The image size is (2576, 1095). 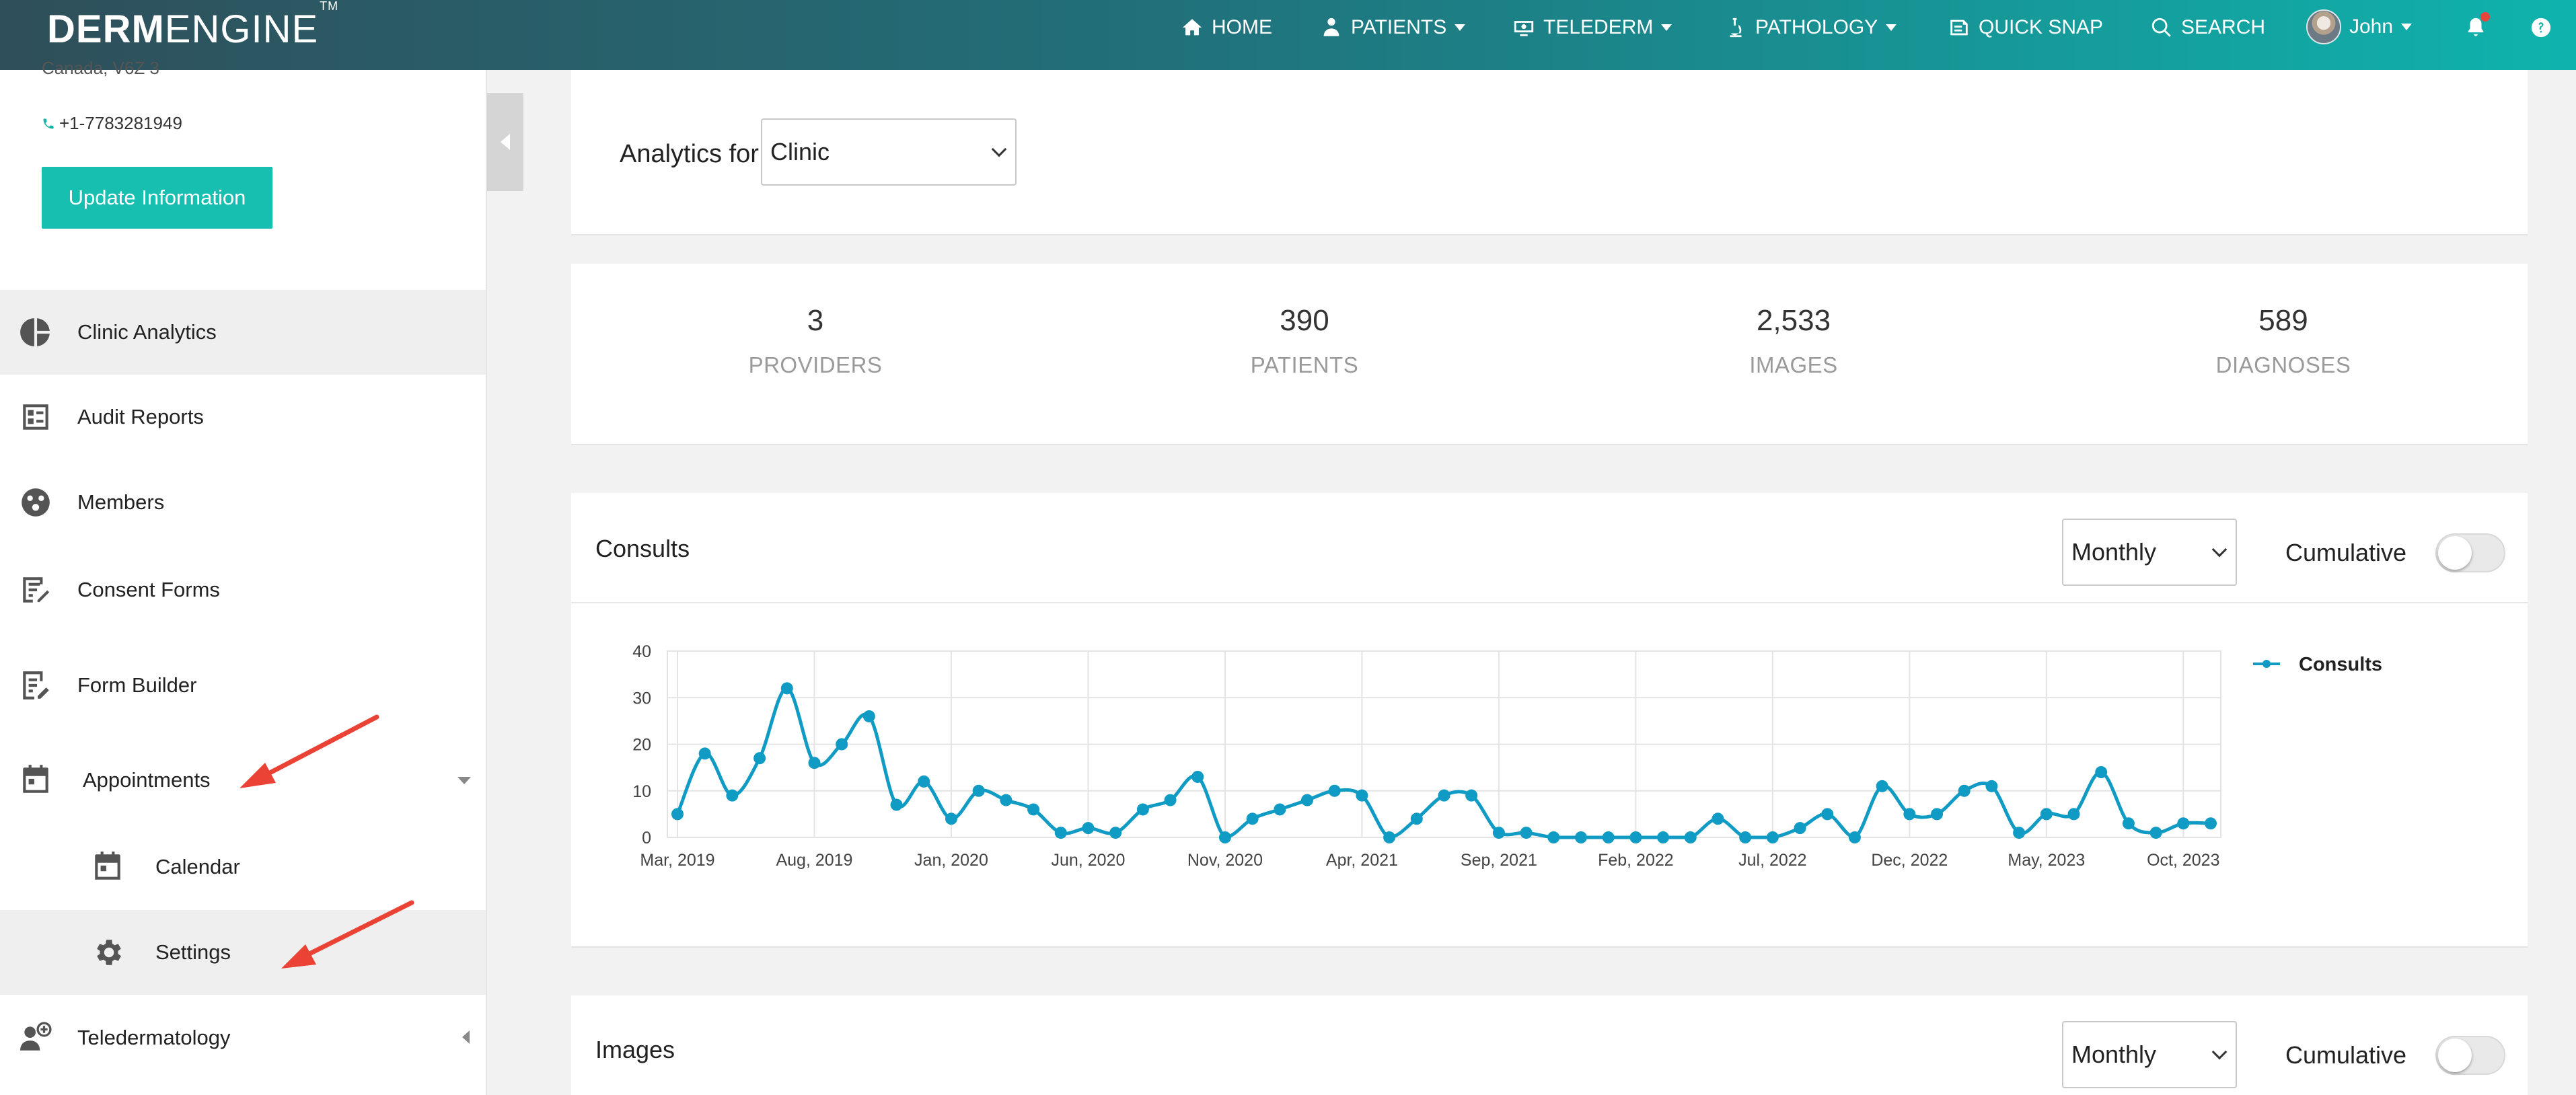 I want to click on sidebar-item-calendar: Calendar, so click(x=243, y=867).